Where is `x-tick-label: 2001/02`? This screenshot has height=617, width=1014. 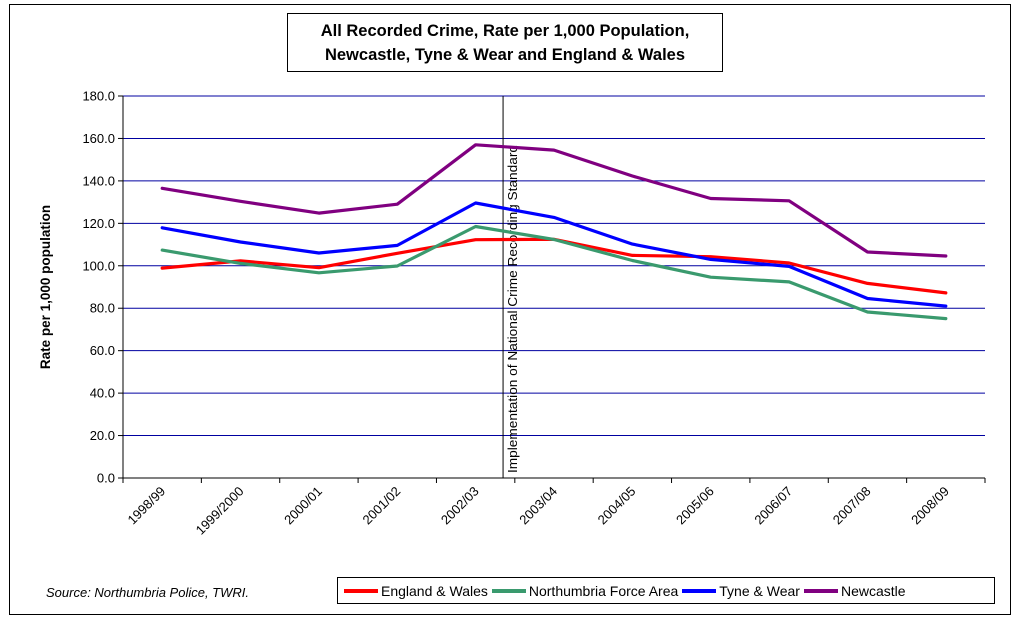
x-tick-label: 2001/02 is located at coordinates (382, 506).